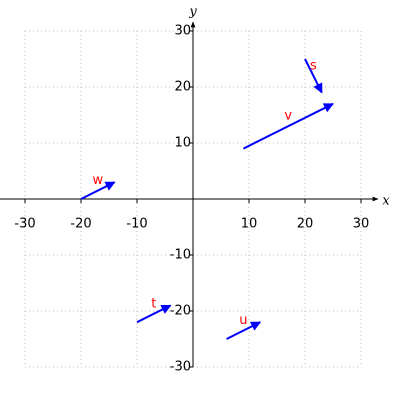  I want to click on y-tick-label: -10, so click(180, 255).